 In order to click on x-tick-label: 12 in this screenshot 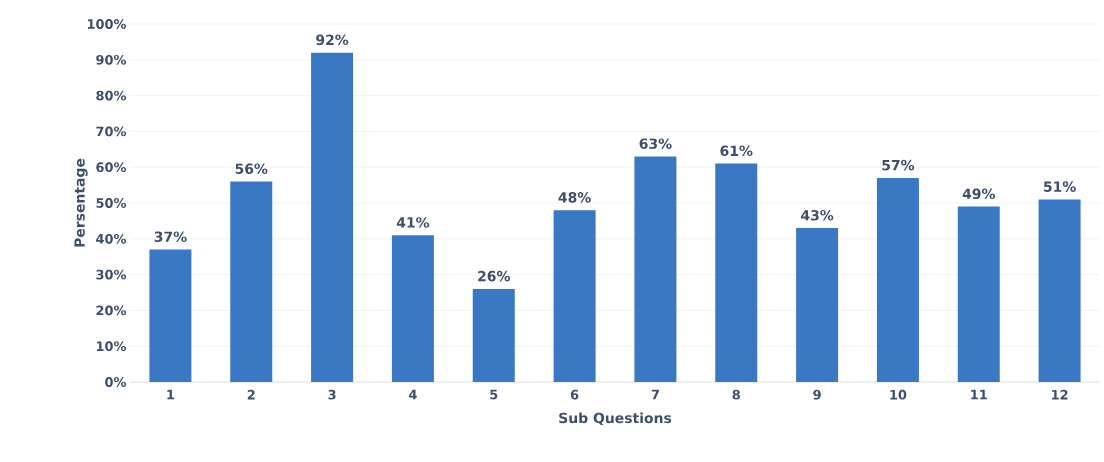, I will do `click(1060, 394)`.